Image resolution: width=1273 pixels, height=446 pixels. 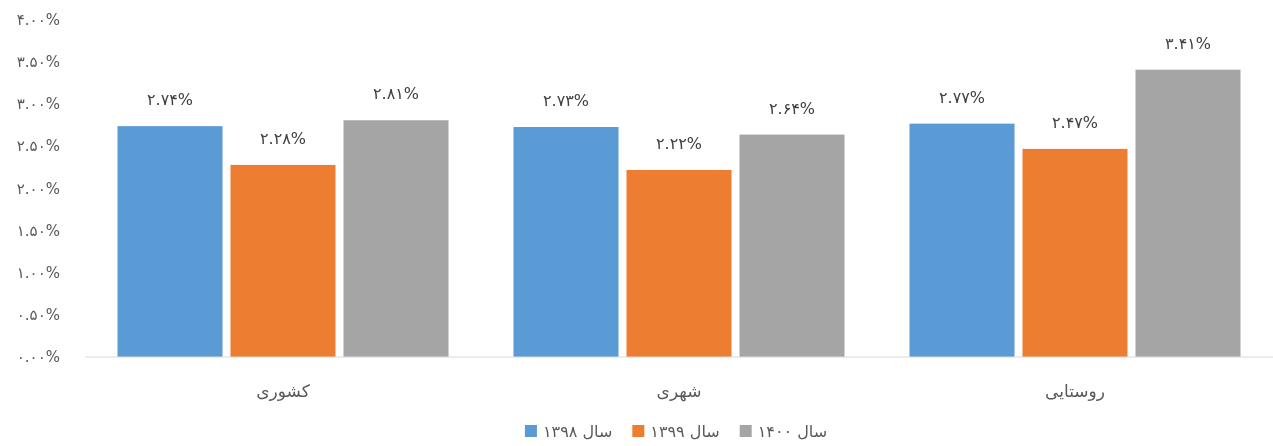 What do you see at coordinates (679, 391) in the screenshot?
I see `x-tick-label: شهری` at bounding box center [679, 391].